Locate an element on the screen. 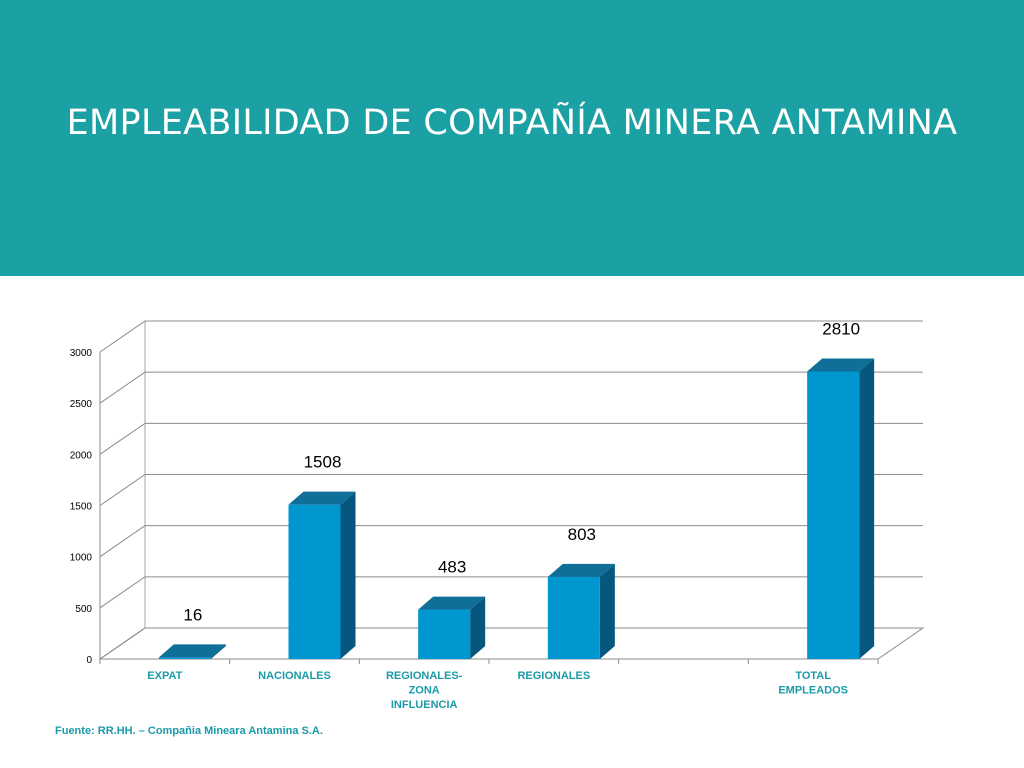 The width and height of the screenshot is (1024, 768). data-label: 483 is located at coordinates (452, 567).